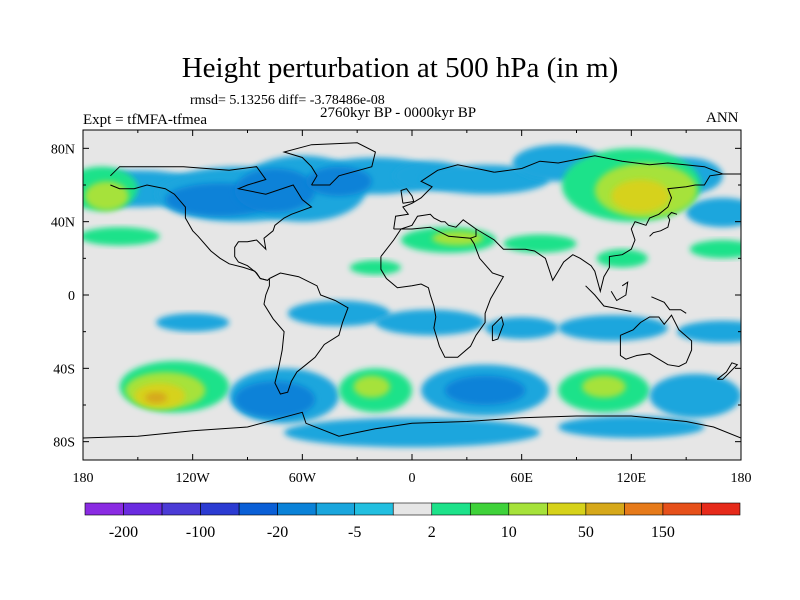 The width and height of the screenshot is (800, 600). I want to click on lat-label: 40N, so click(63, 223).